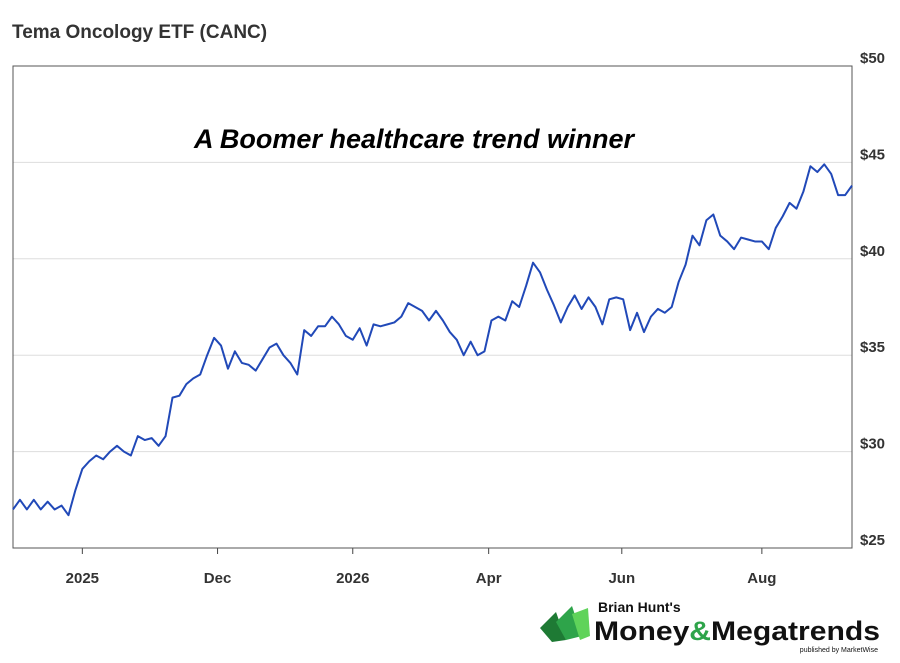 This screenshot has height=663, width=900. I want to click on y-tick-label: $45, so click(872, 154).